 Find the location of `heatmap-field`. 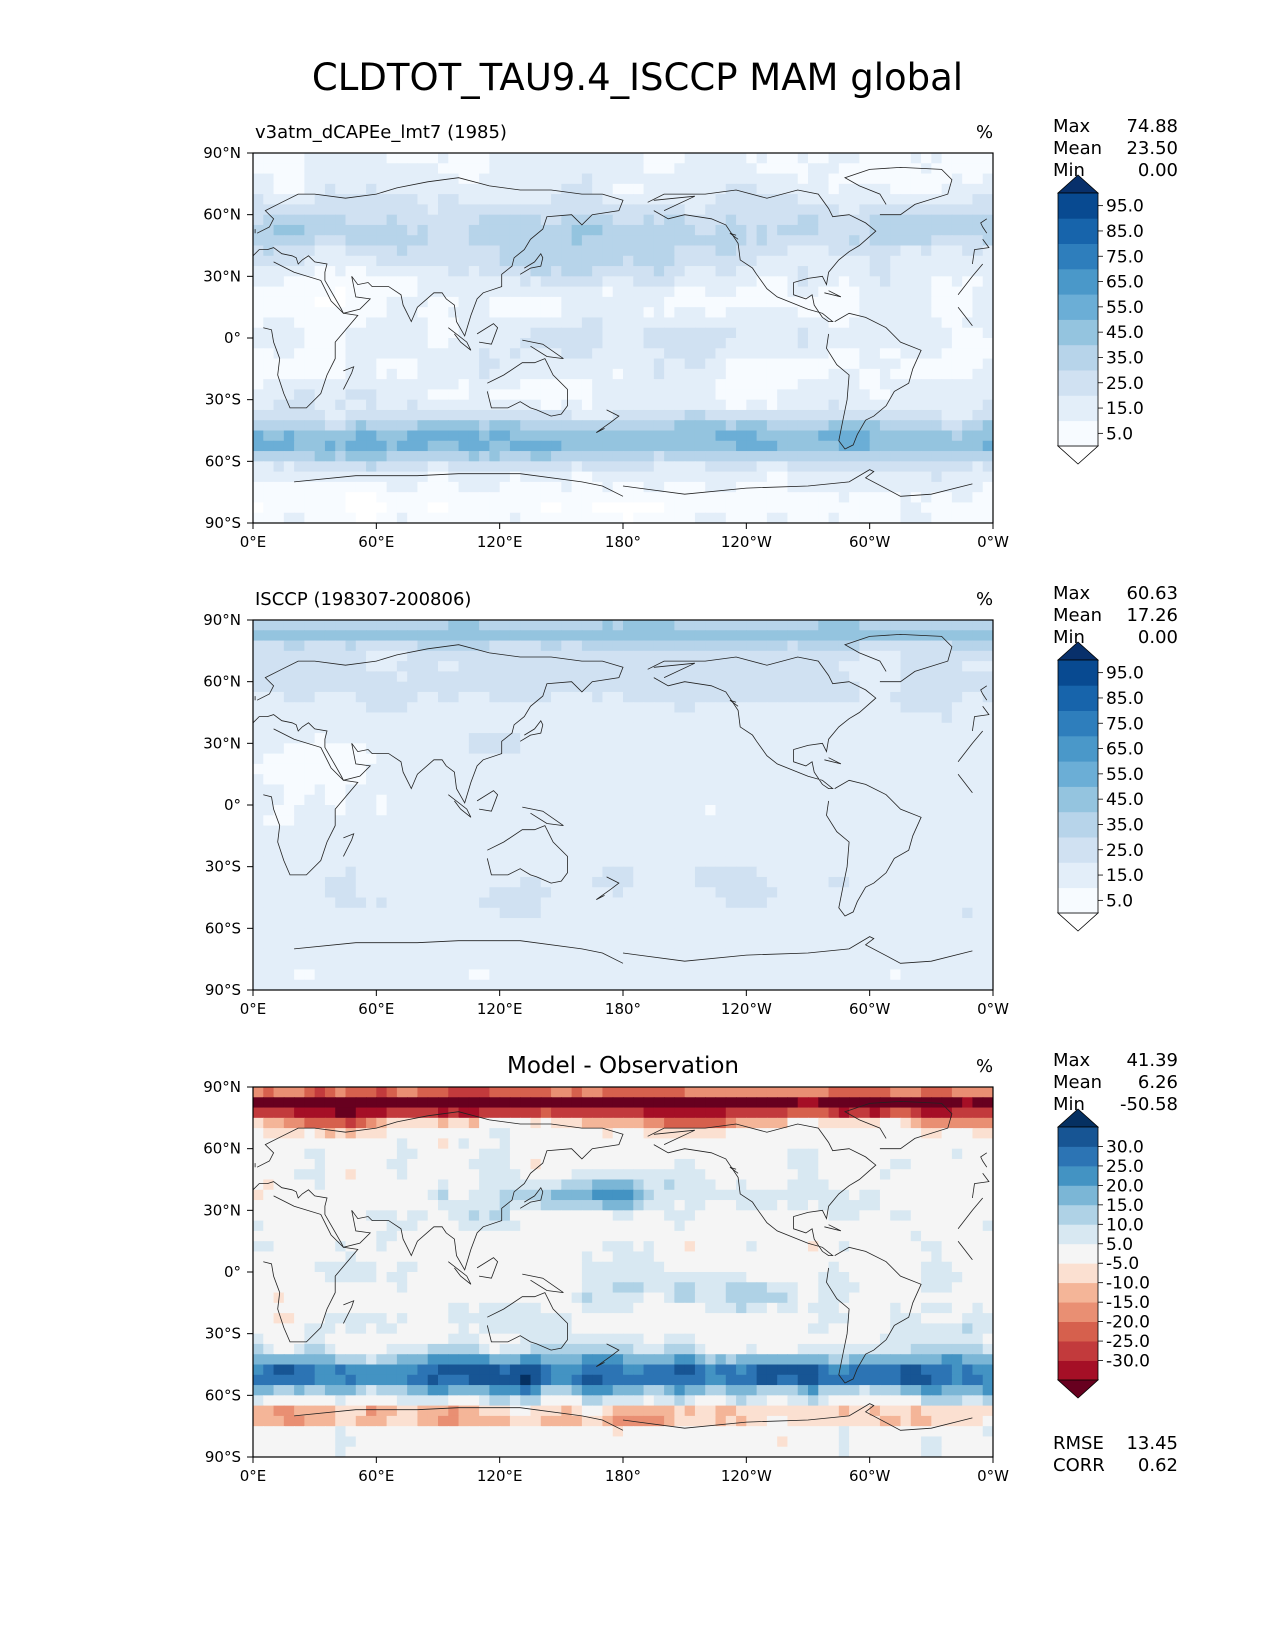

heatmap-field is located at coordinates (623, 805).